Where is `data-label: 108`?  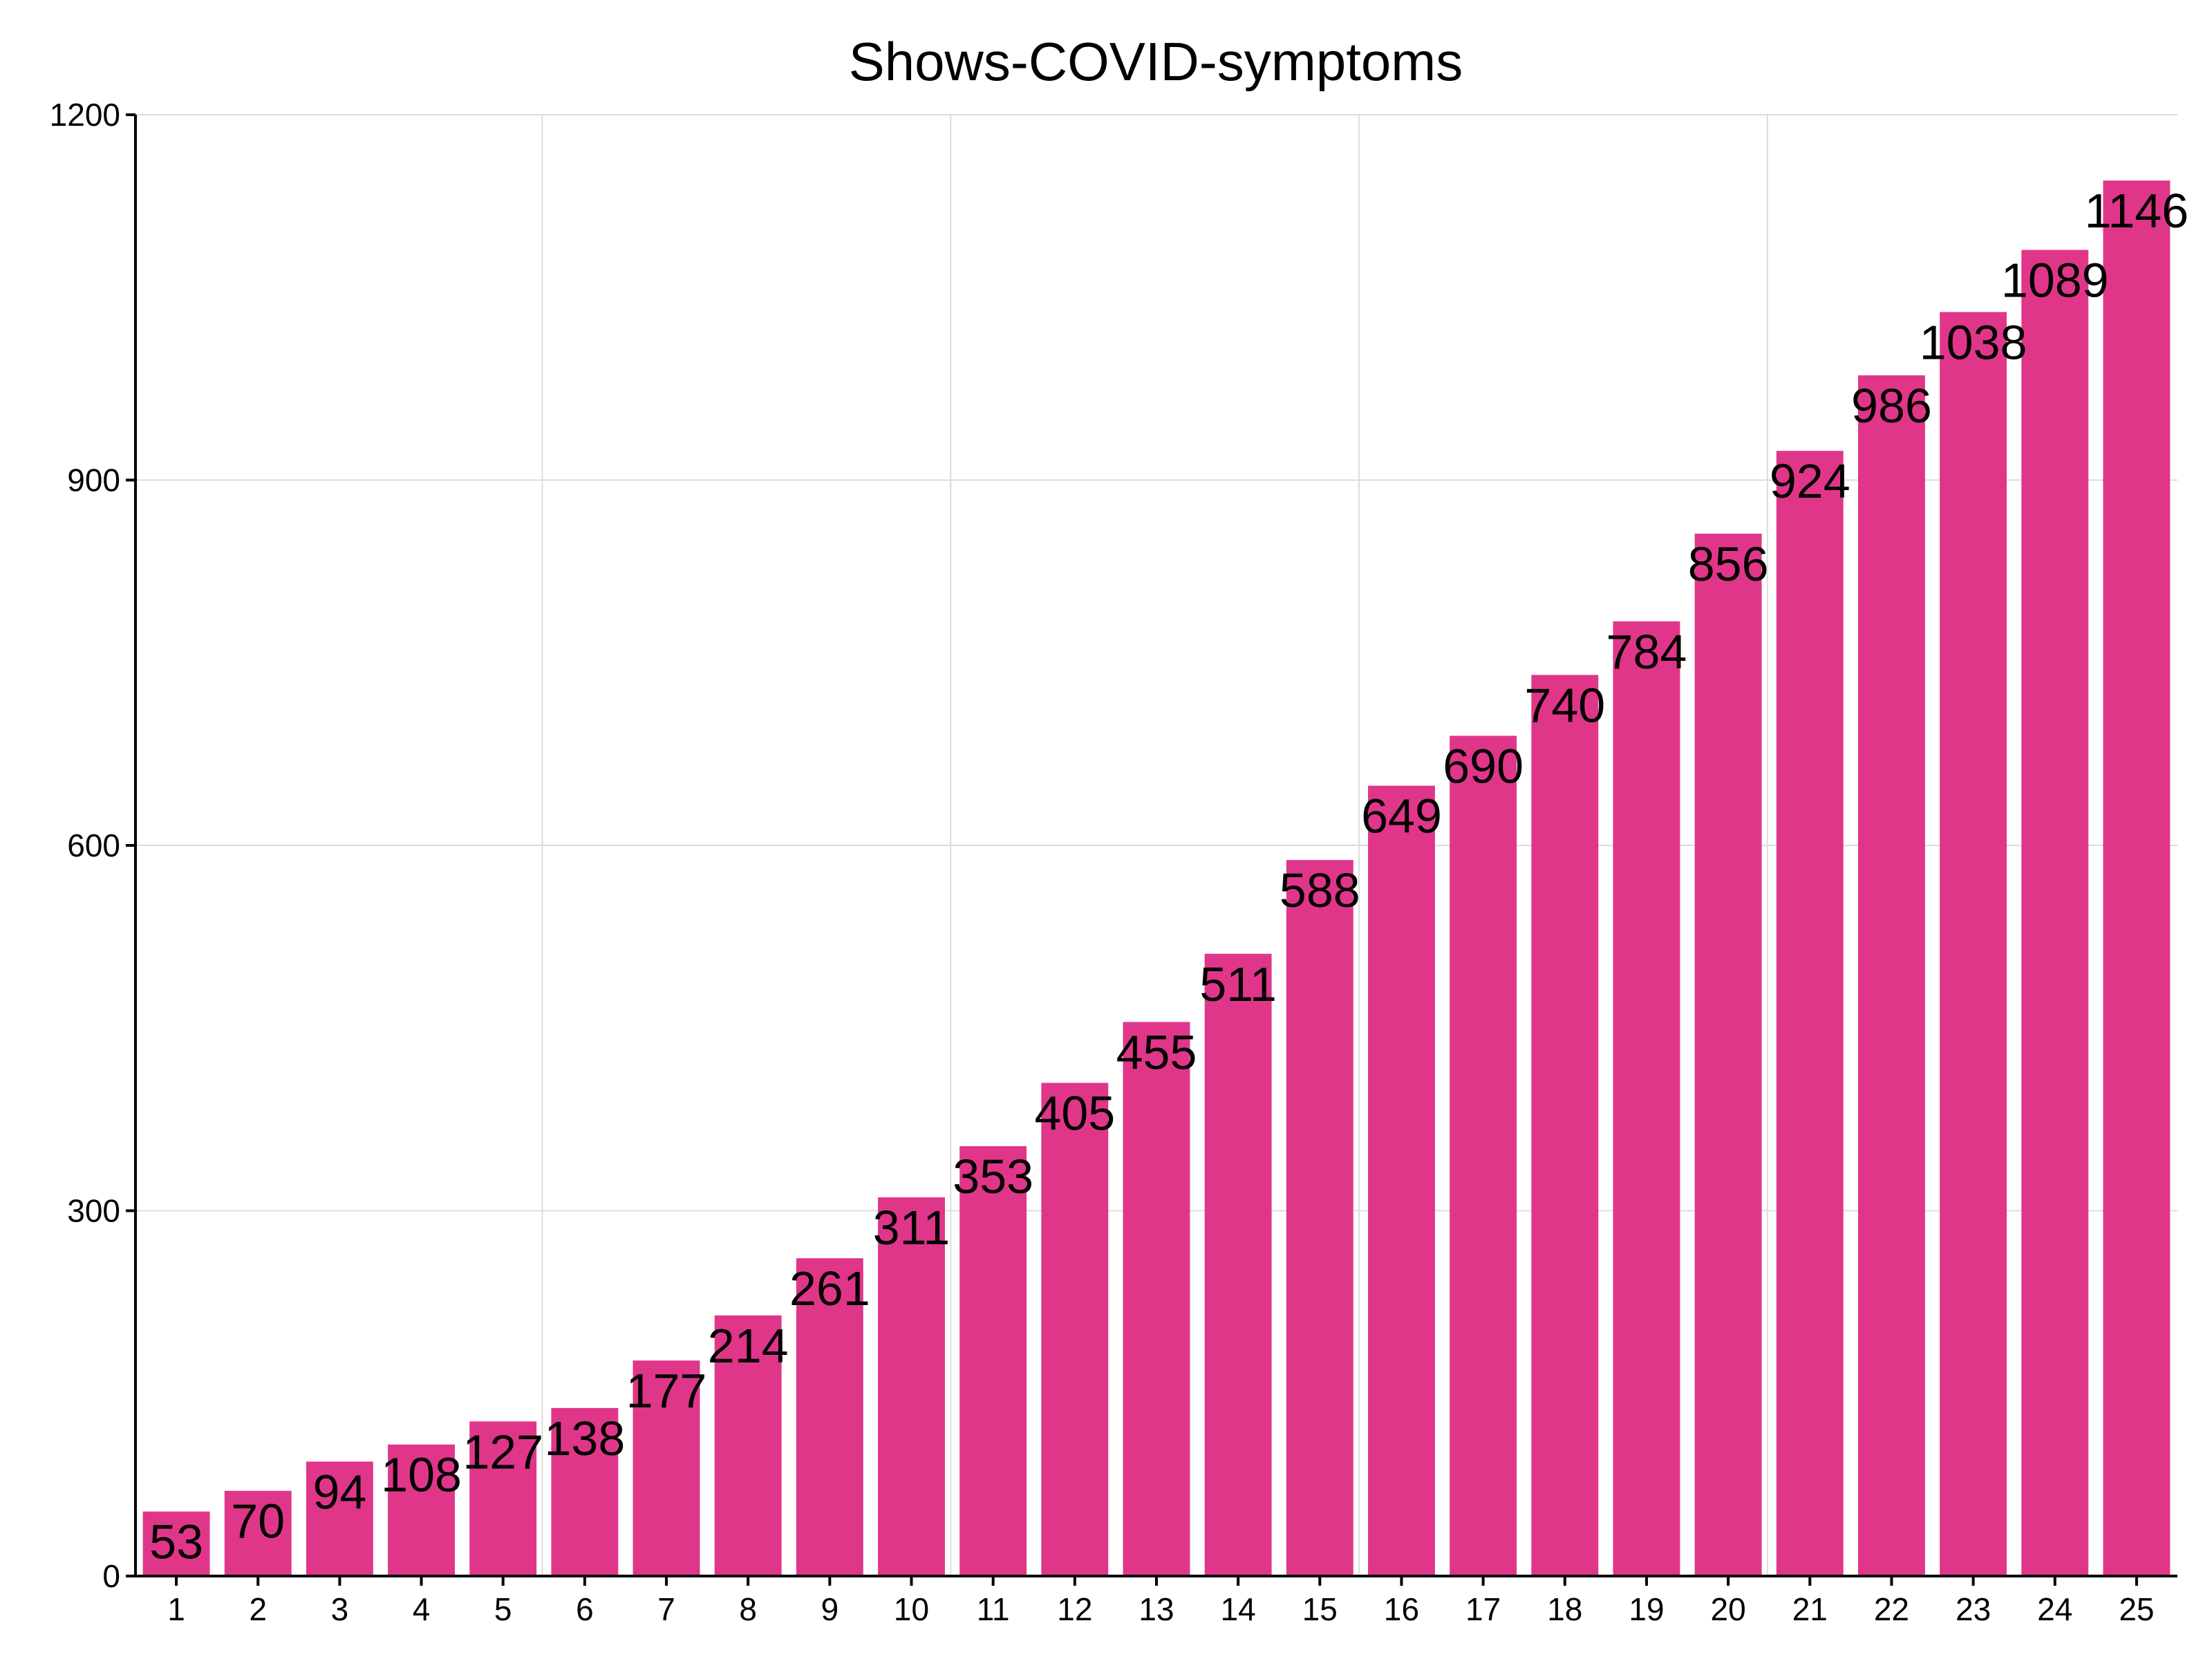 data-label: 108 is located at coordinates (421, 1475).